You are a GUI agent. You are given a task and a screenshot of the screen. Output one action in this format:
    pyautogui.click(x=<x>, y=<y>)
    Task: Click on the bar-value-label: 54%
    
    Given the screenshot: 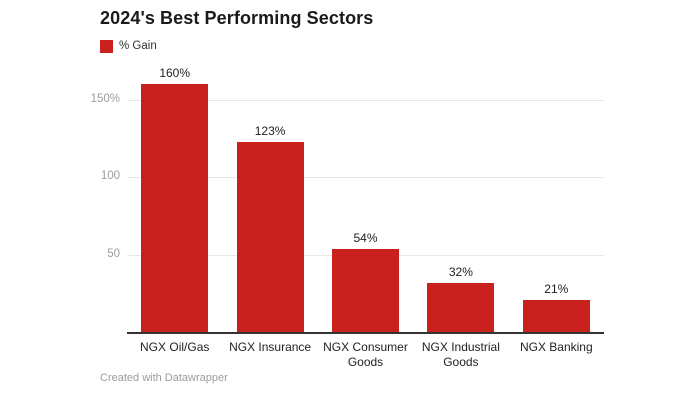 What is the action you would take?
    pyautogui.click(x=365, y=237)
    